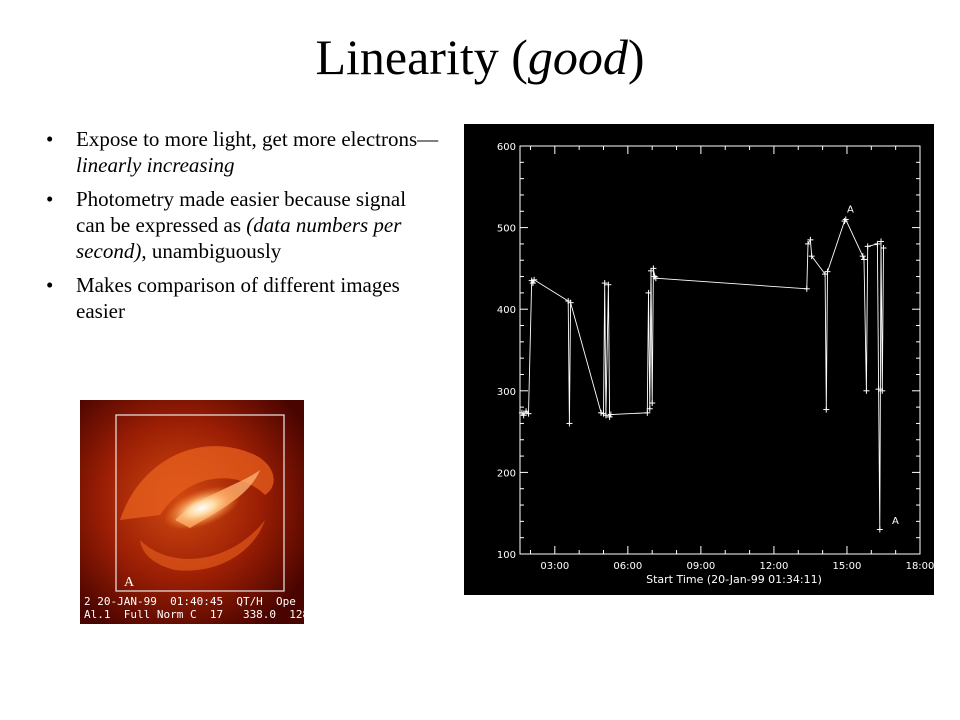 This screenshot has height=720, width=960. What do you see at coordinates (627, 566) in the screenshot?
I see `x-tick-label: 06:00` at bounding box center [627, 566].